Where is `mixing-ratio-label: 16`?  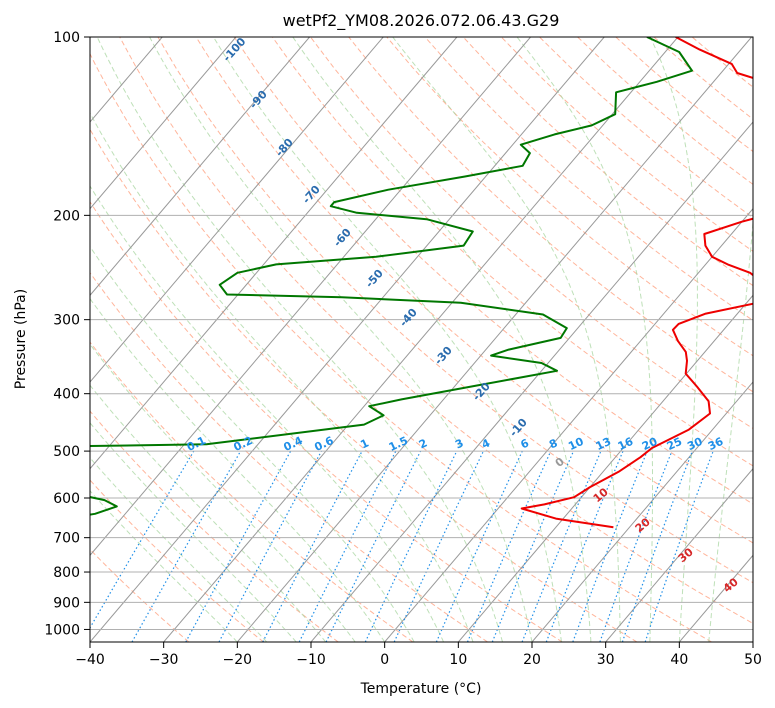
mixing-ratio-label: 16 is located at coordinates (626, 444).